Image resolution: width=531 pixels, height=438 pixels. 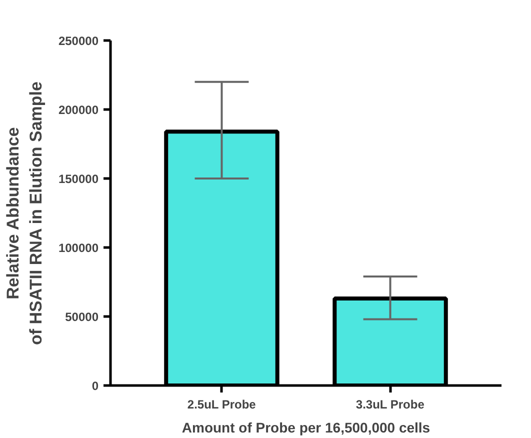 What do you see at coordinates (78, 179) in the screenshot?
I see `y-tick-label: 150000` at bounding box center [78, 179].